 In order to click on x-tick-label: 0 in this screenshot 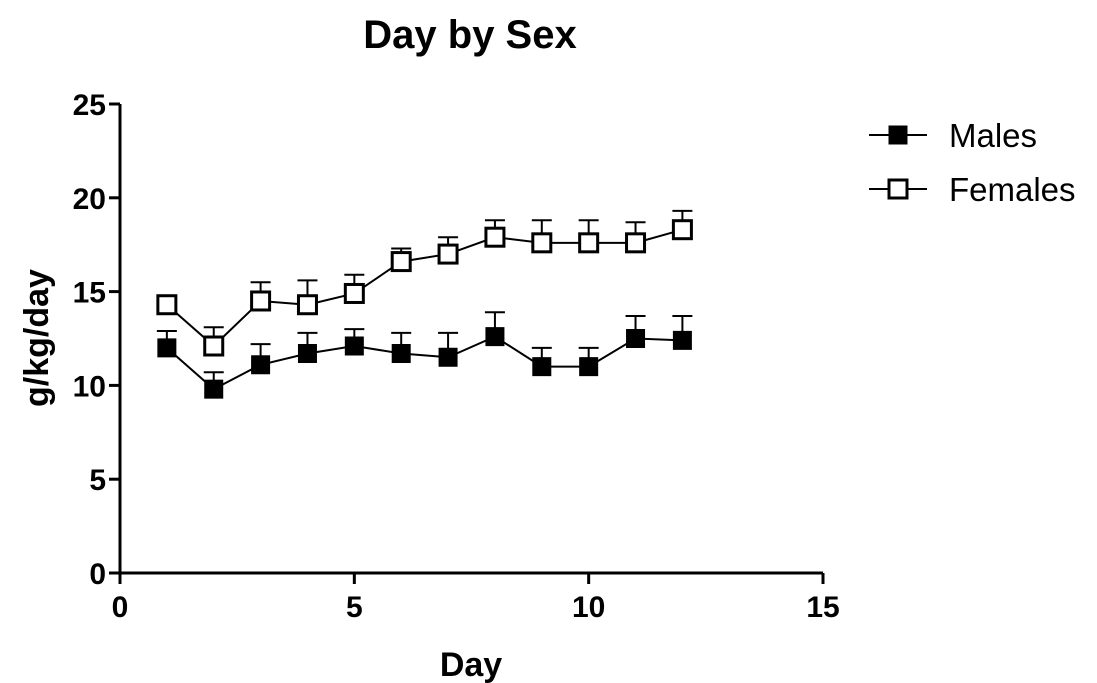, I will do `click(120, 607)`.